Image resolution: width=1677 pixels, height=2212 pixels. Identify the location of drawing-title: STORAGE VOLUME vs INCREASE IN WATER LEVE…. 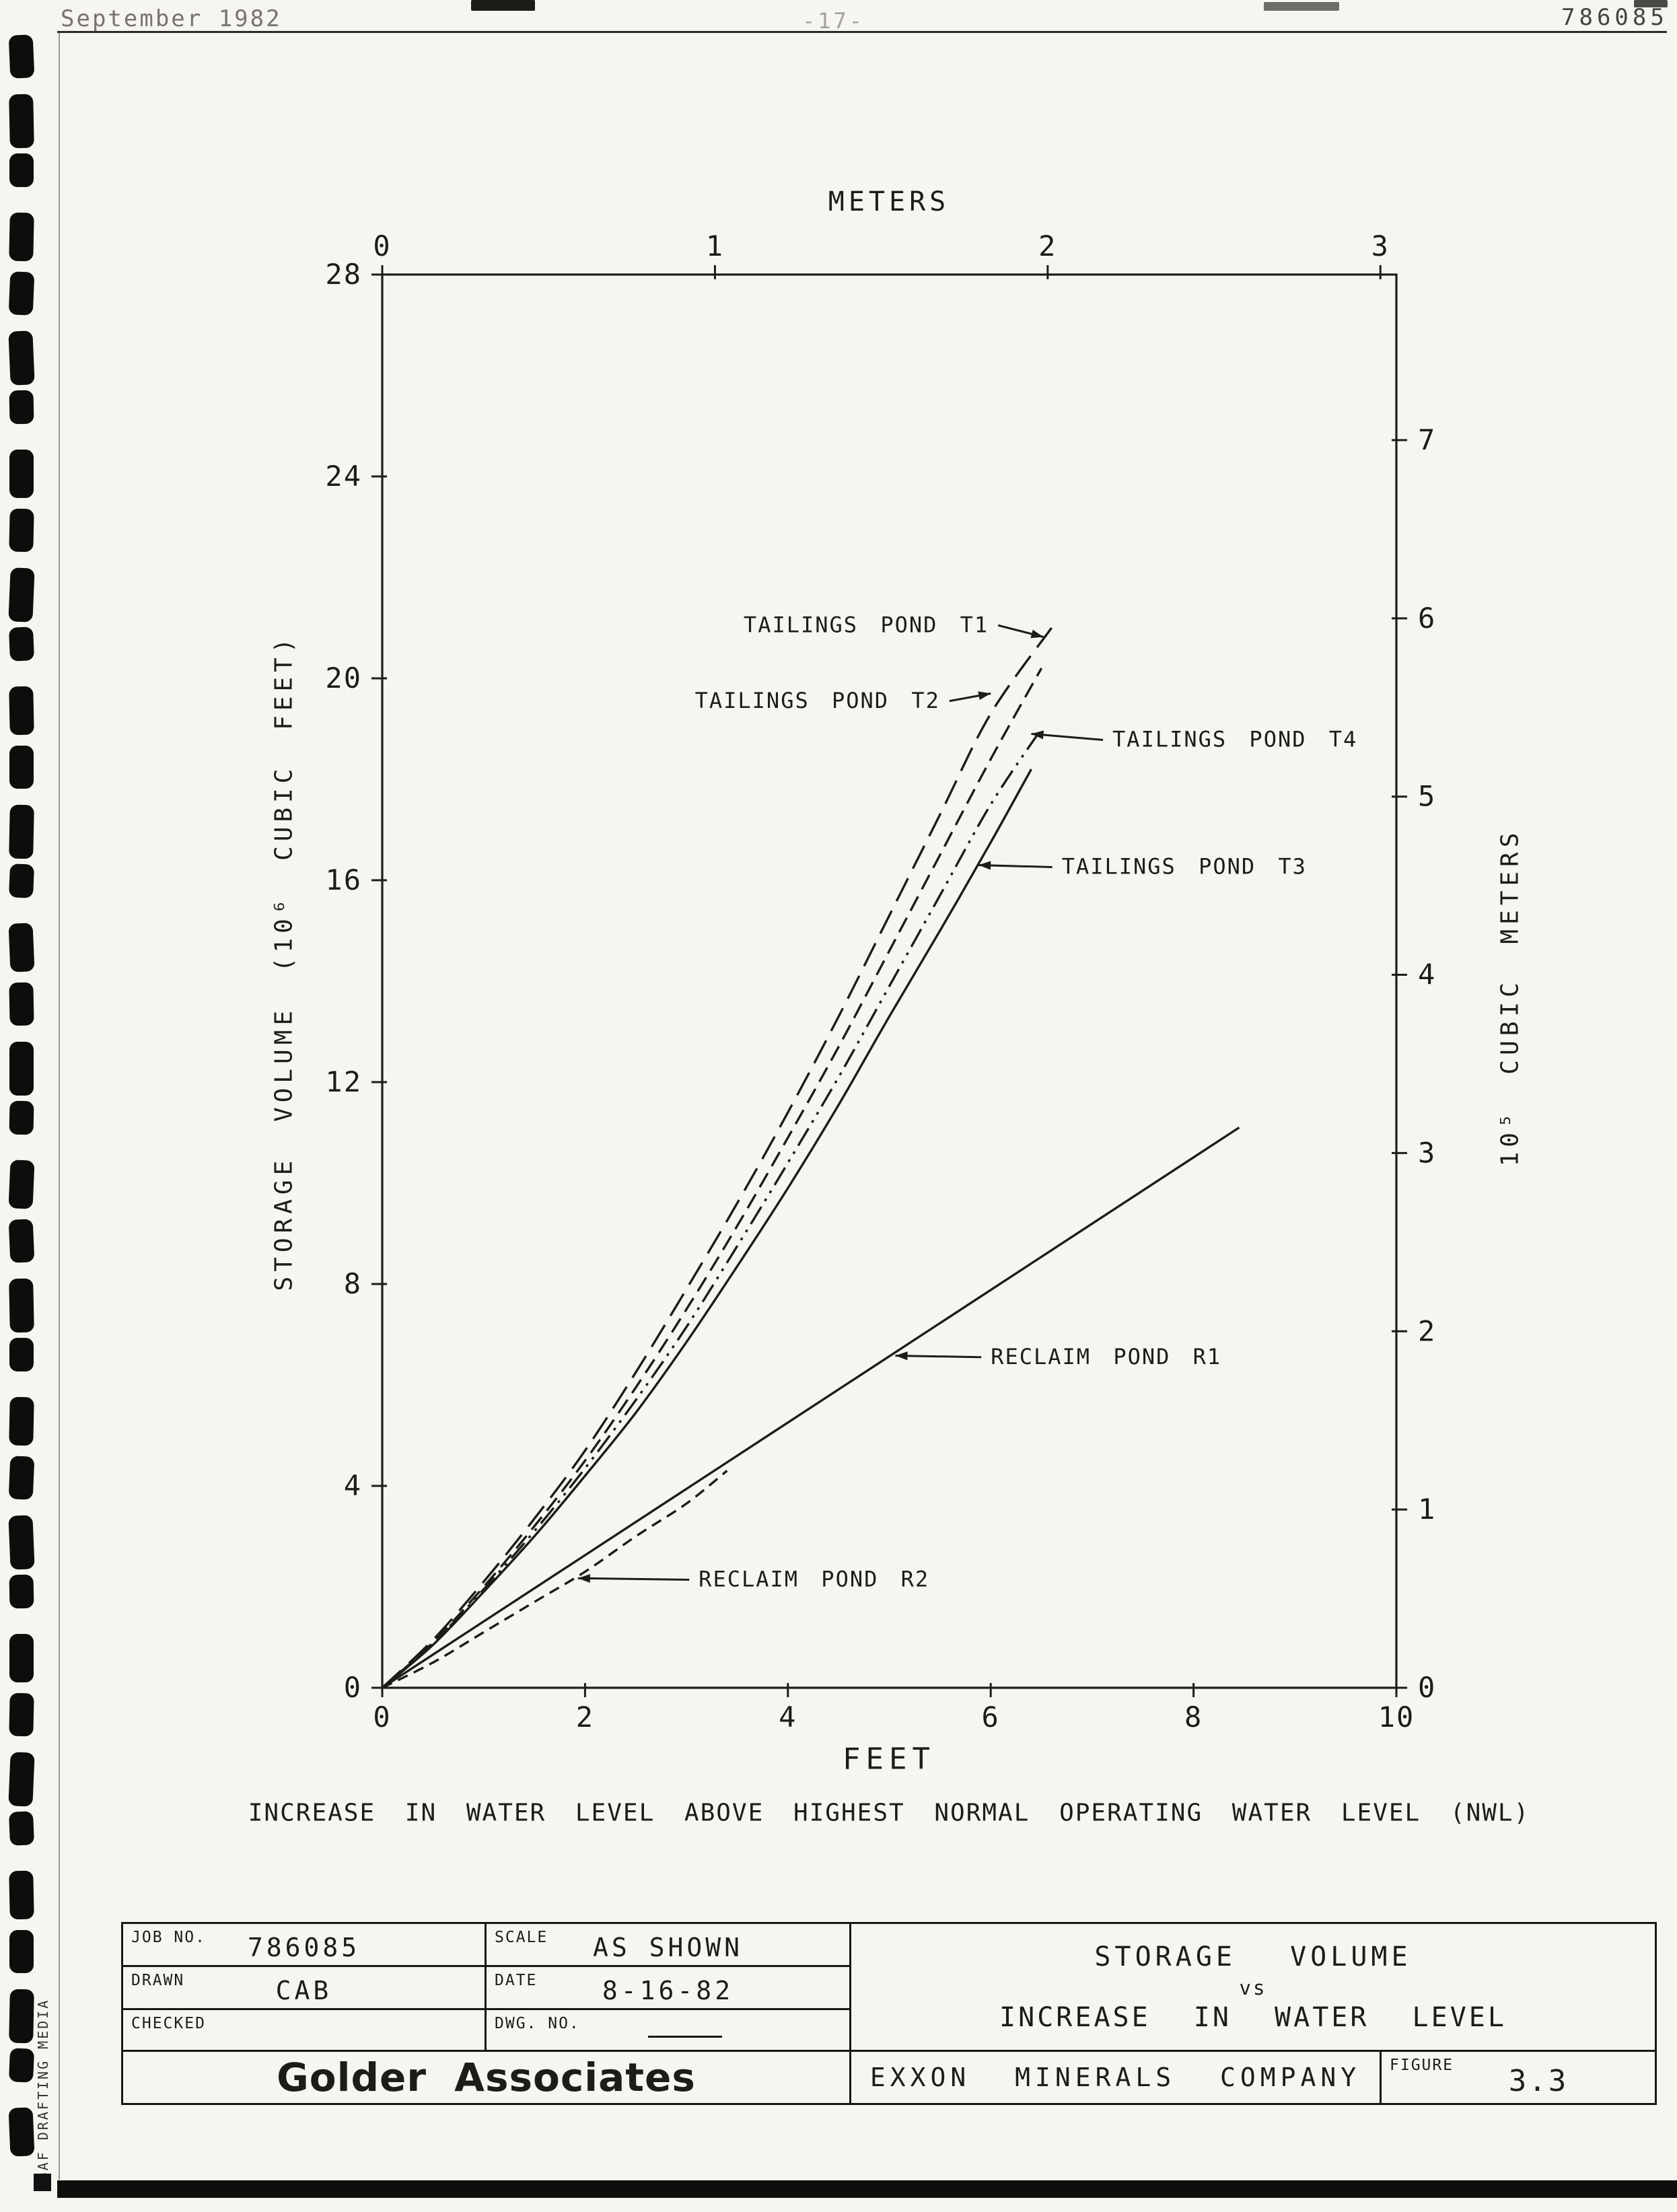
(1253, 1988).